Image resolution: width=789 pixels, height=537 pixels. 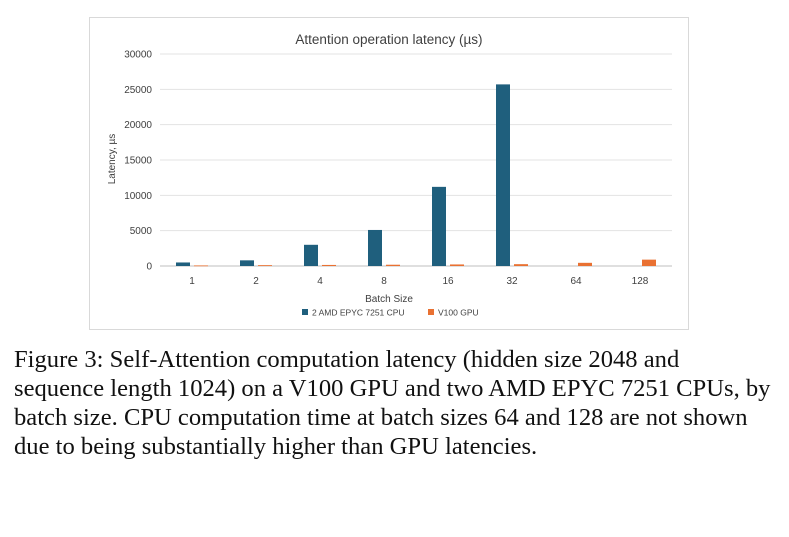 I want to click on legend-label-cpu: 2 AMD EPYC 7251 CPU, so click(x=358, y=313).